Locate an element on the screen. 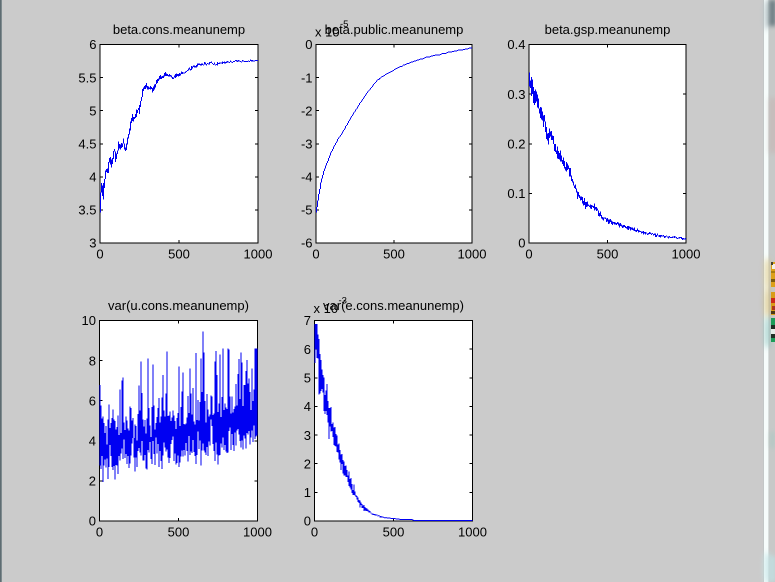  svg-text: 5.5 is located at coordinates (87, 77).